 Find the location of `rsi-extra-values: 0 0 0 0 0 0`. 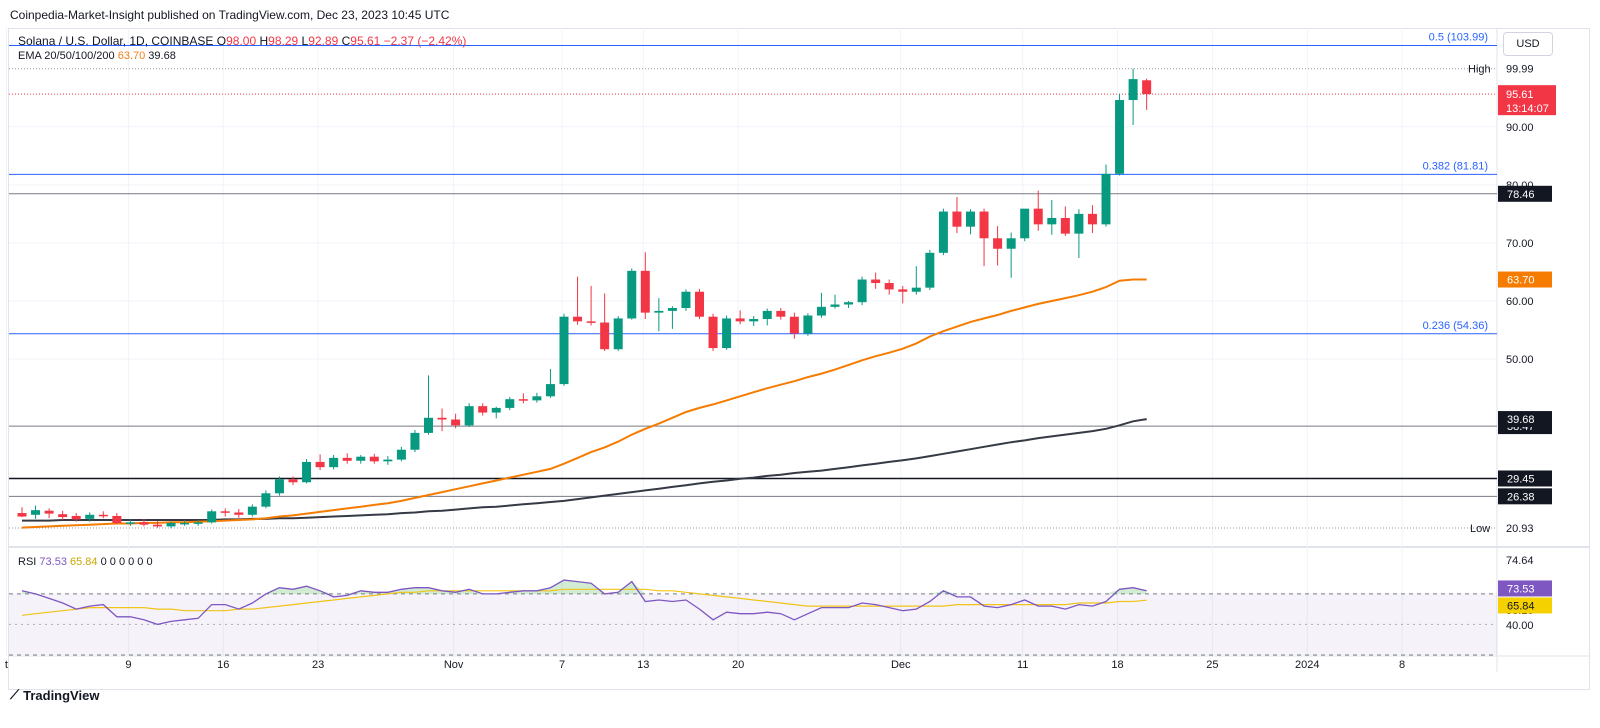

rsi-extra-values: 0 0 0 0 0 0 is located at coordinates (126, 562).